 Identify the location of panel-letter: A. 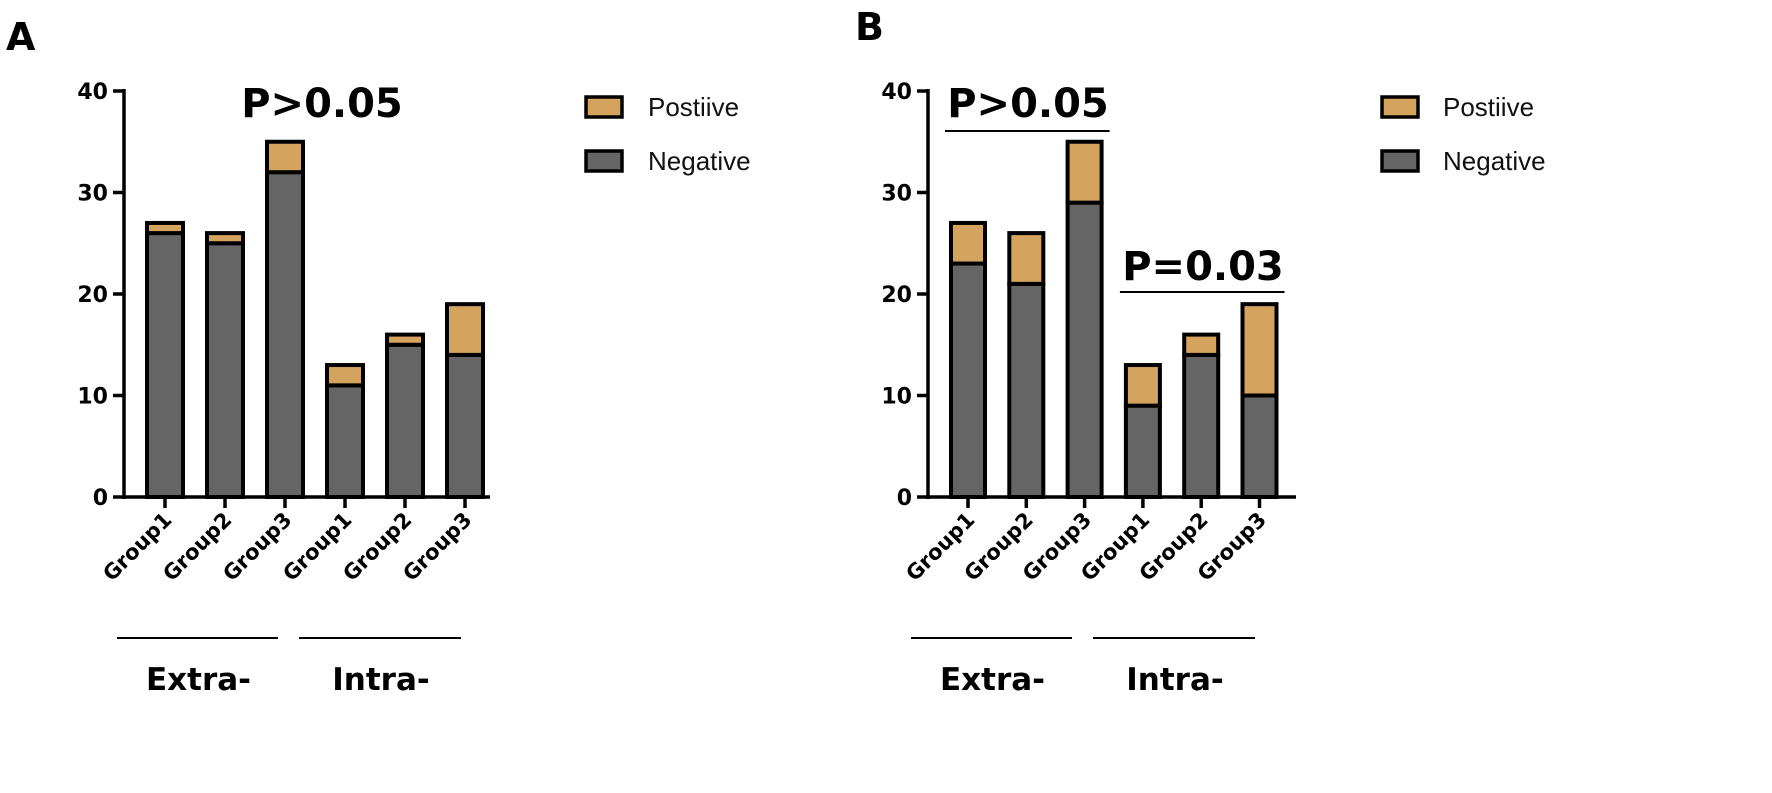
(21, 37).